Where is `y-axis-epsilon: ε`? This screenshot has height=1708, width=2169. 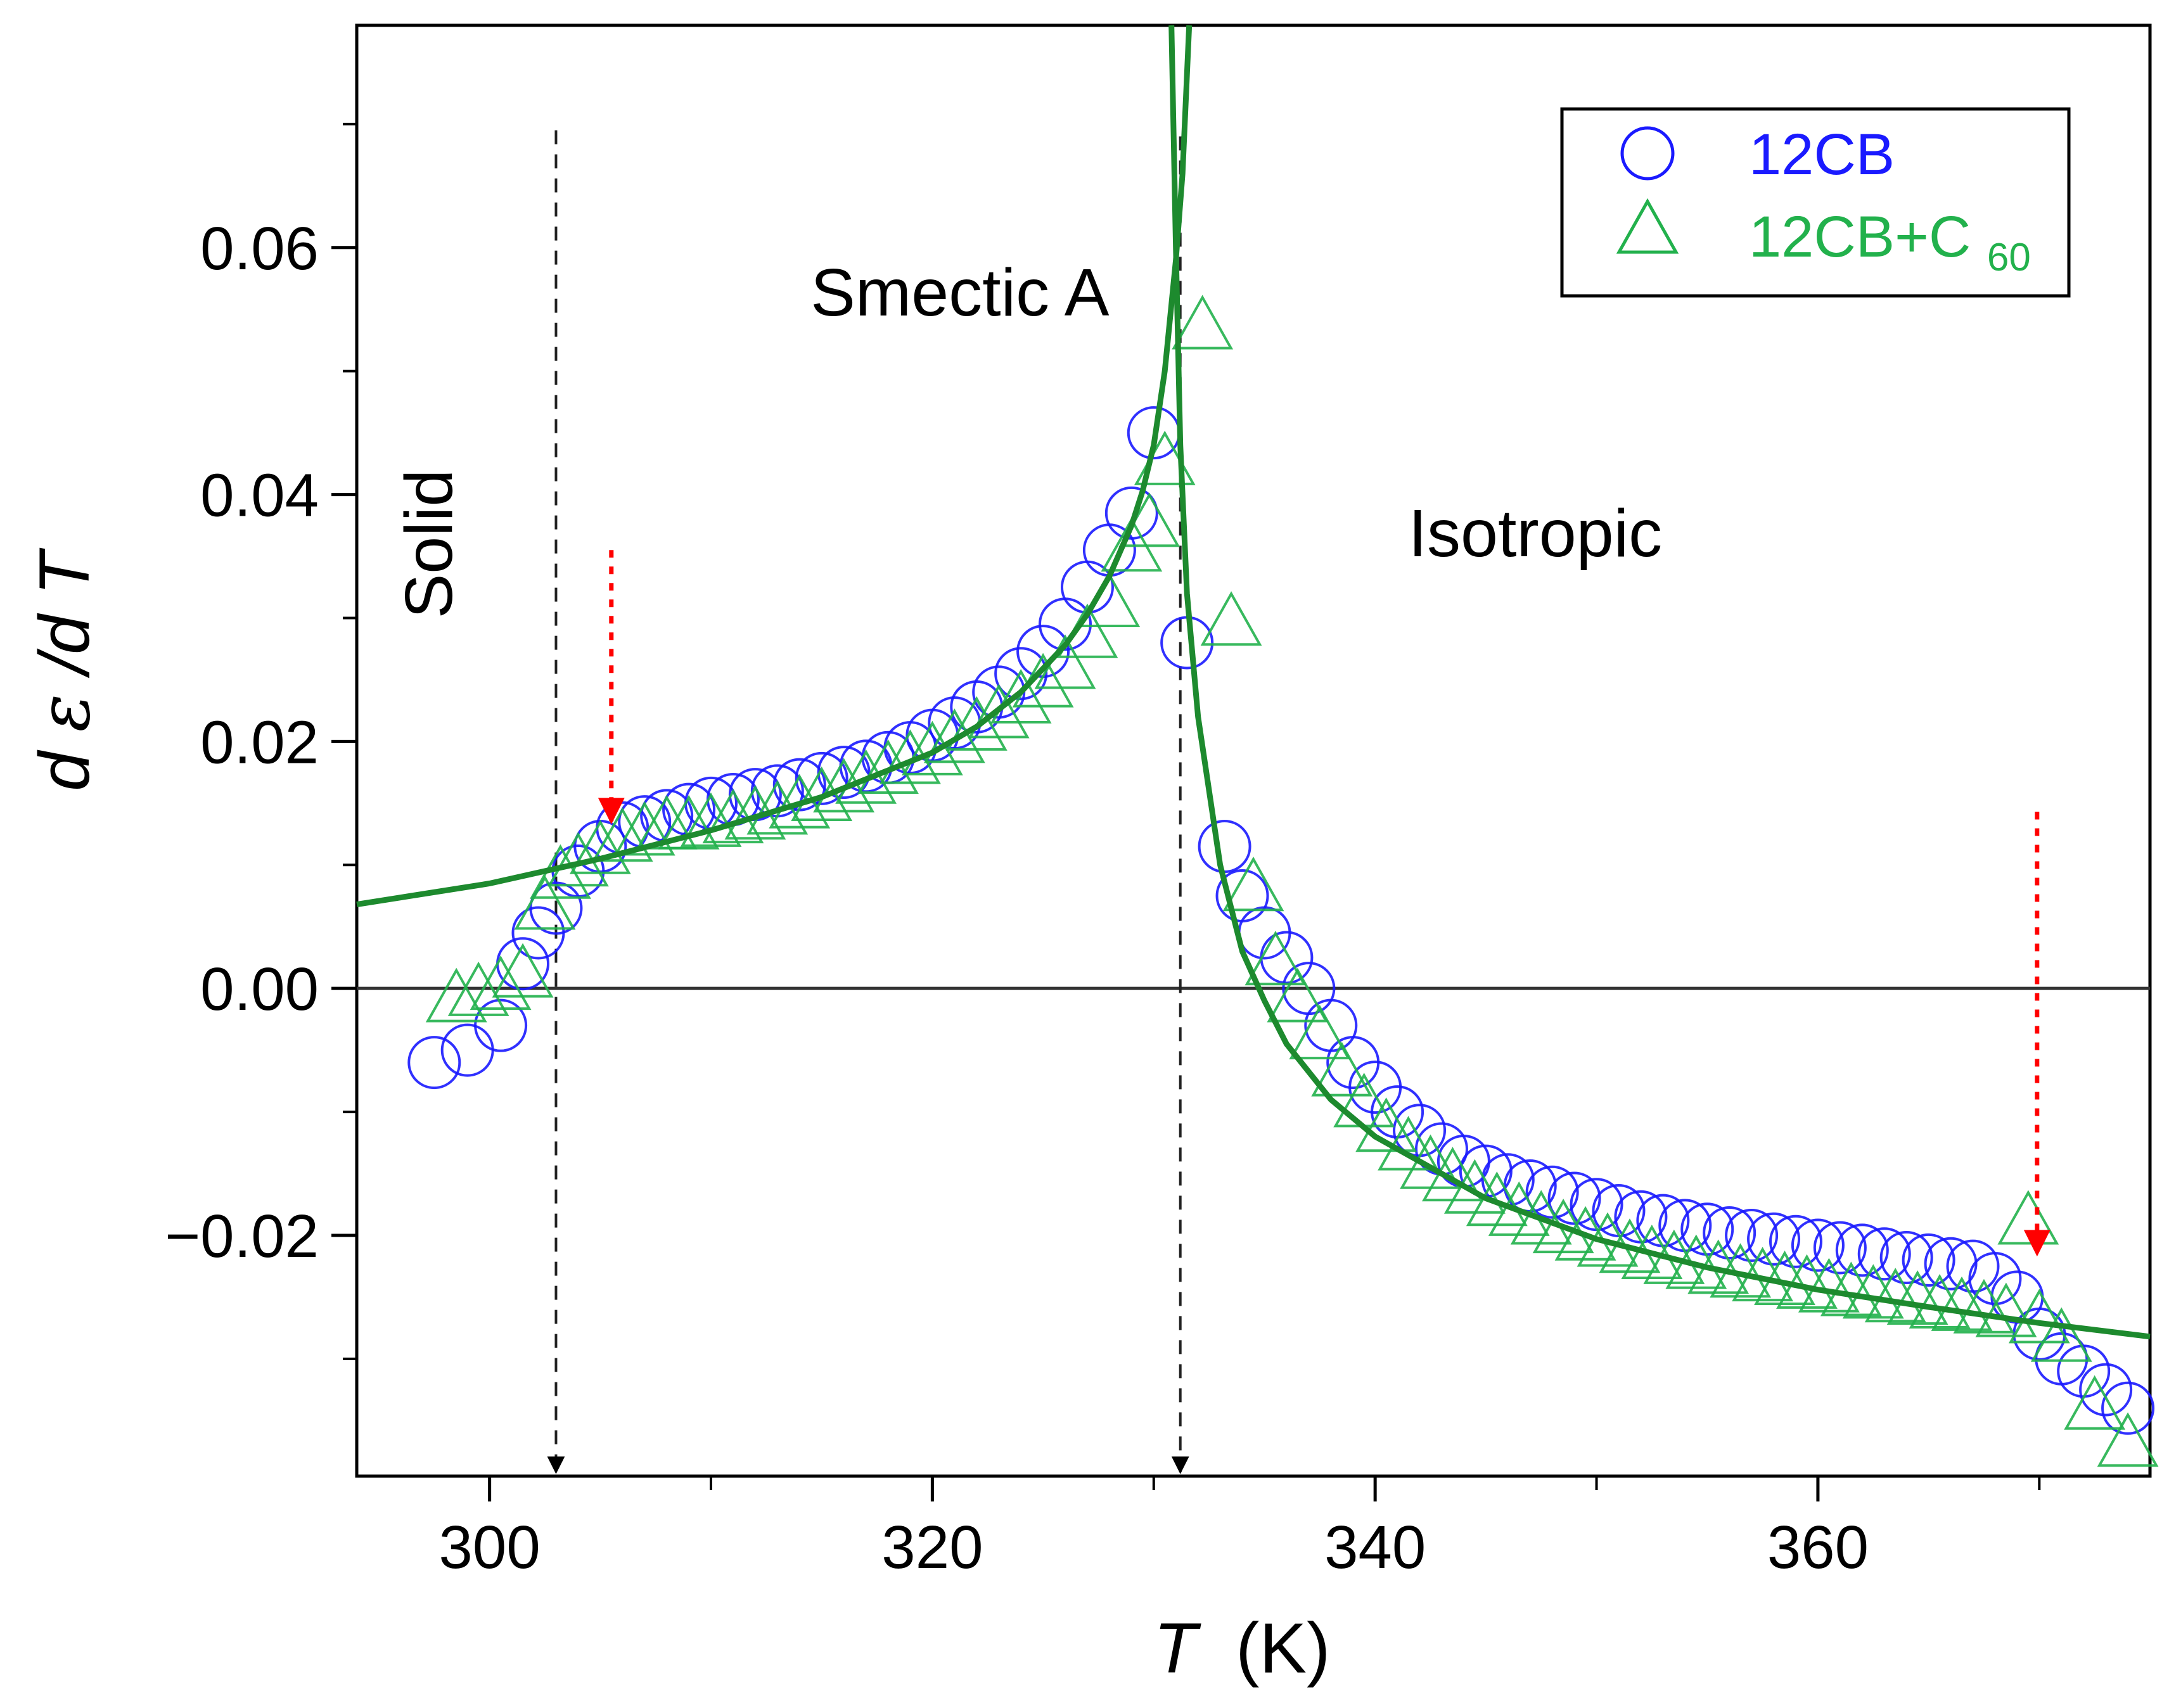 y-axis-epsilon: ε is located at coordinates (64, 713).